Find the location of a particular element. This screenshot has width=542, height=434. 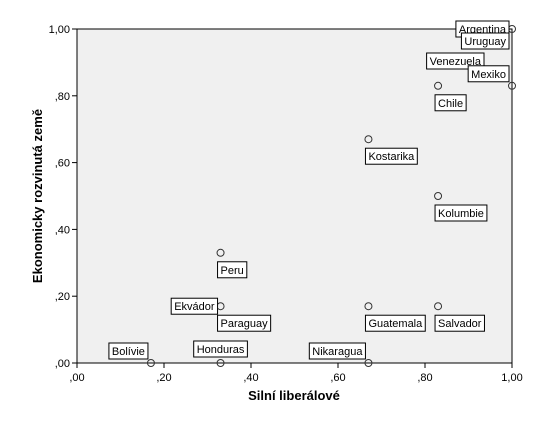

y-tick-label: ,00 is located at coordinates (62, 364).